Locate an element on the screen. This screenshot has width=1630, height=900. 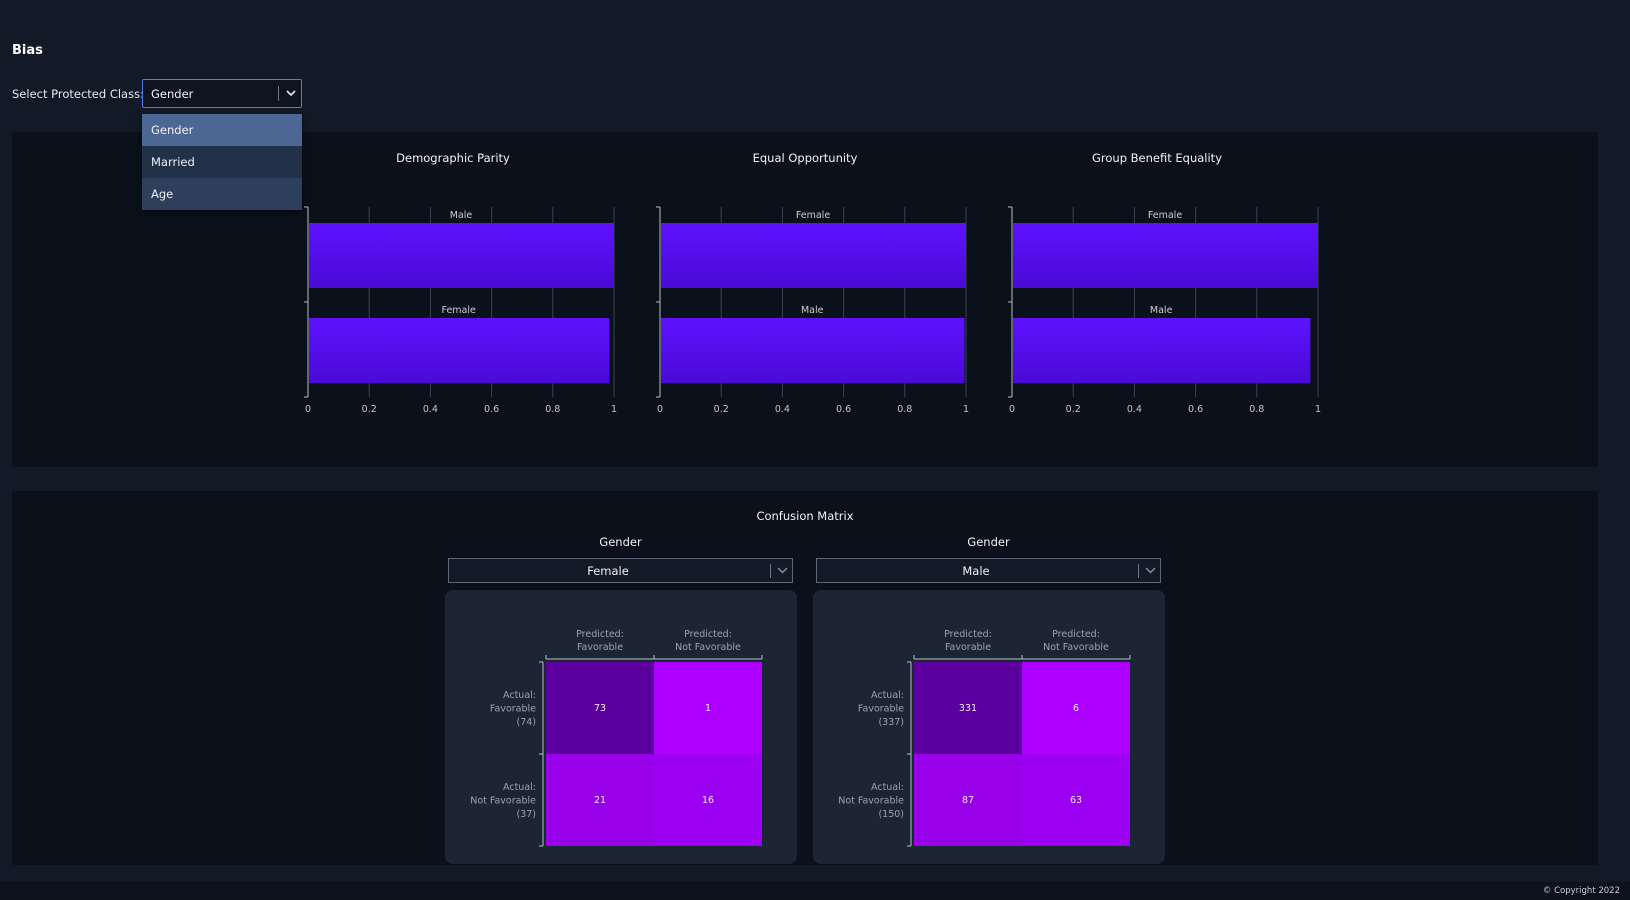
dropdown-option-gender: Gender is located at coordinates (222, 130).